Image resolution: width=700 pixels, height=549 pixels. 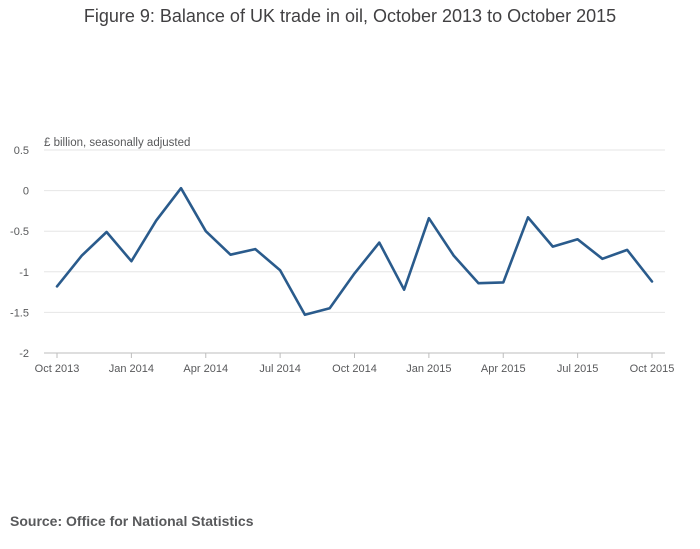 What do you see at coordinates (19, 313) in the screenshot?
I see `y-tick-label: -1.5` at bounding box center [19, 313].